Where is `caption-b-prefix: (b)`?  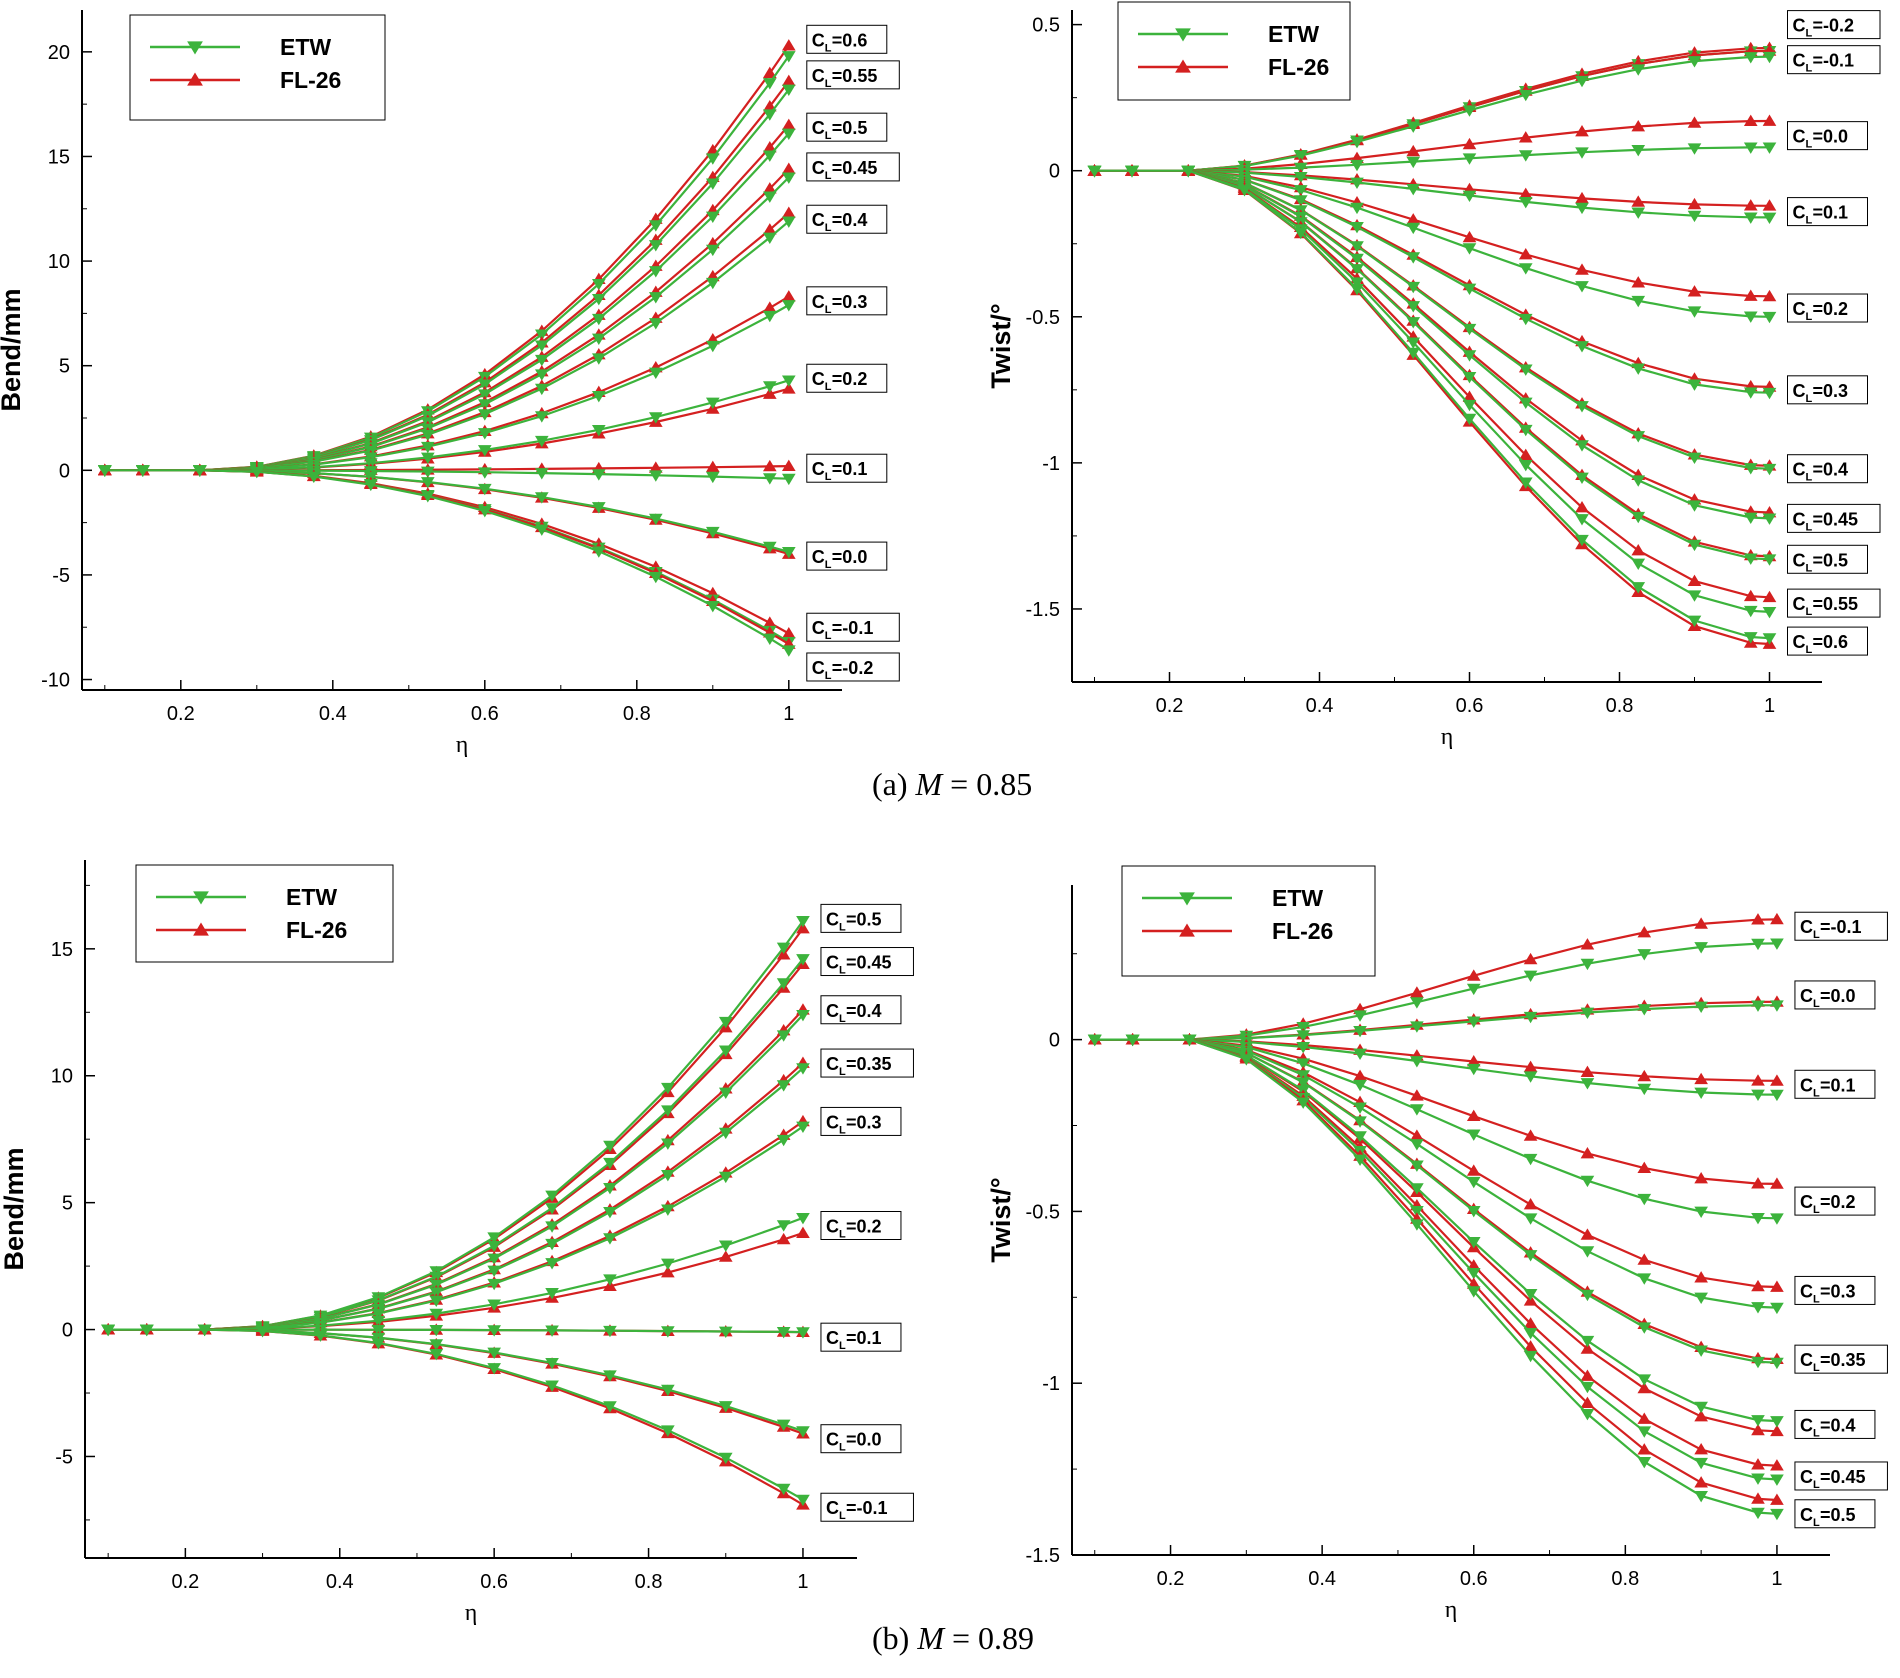
caption-b-prefix: (b) is located at coordinates (895, 1638).